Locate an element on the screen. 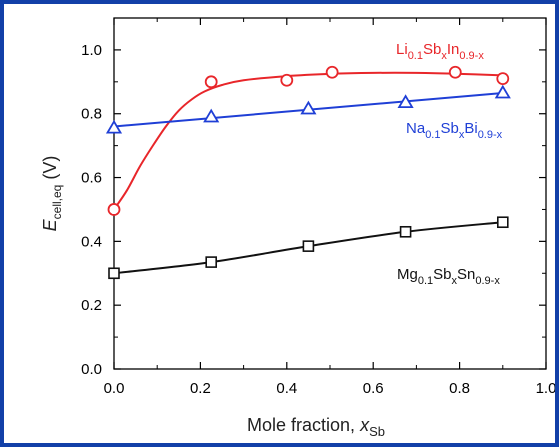  x-tick-label: 0.8 is located at coordinates (459, 388).